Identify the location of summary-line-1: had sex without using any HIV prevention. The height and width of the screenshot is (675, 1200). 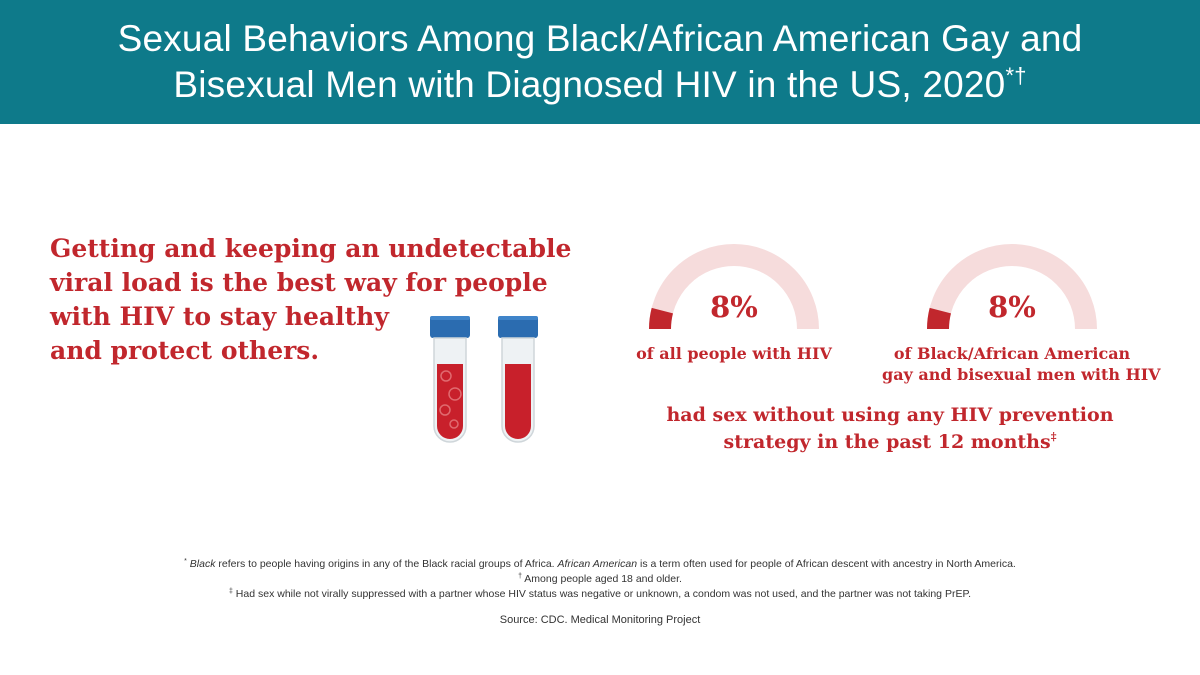
(890, 415).